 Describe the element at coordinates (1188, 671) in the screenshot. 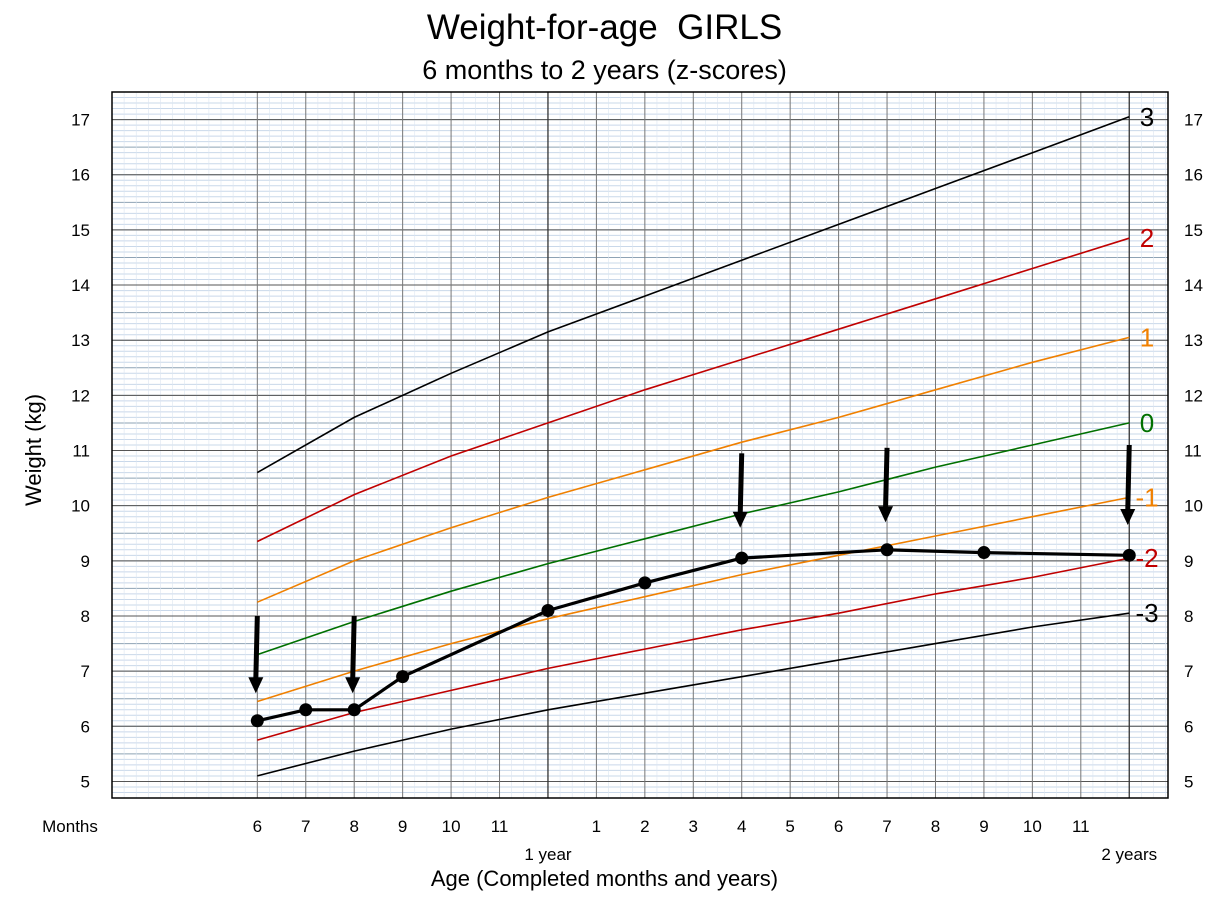

I see `y-tick-label-right: 7` at that location.